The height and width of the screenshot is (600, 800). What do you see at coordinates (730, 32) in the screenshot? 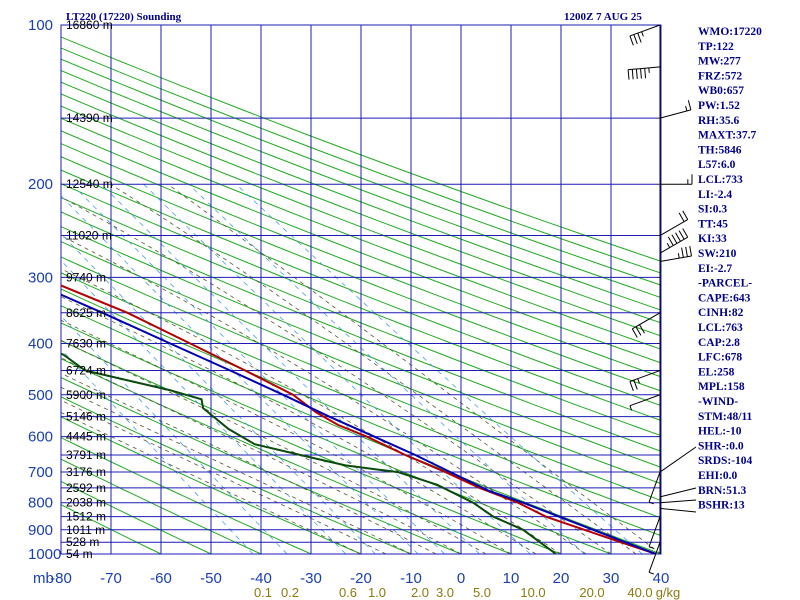
I see `index-value: WMO:17220` at bounding box center [730, 32].